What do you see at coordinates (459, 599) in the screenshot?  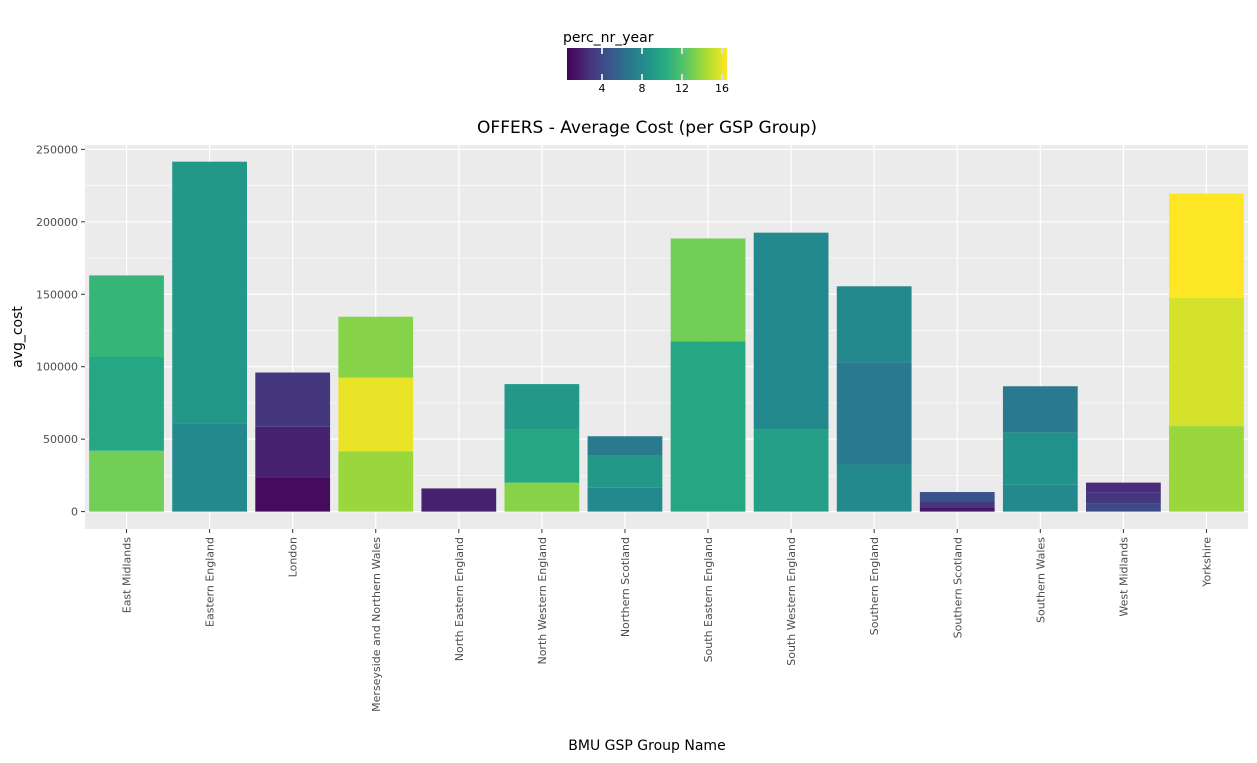 I see `x-tick-label: North Eastern England` at bounding box center [459, 599].